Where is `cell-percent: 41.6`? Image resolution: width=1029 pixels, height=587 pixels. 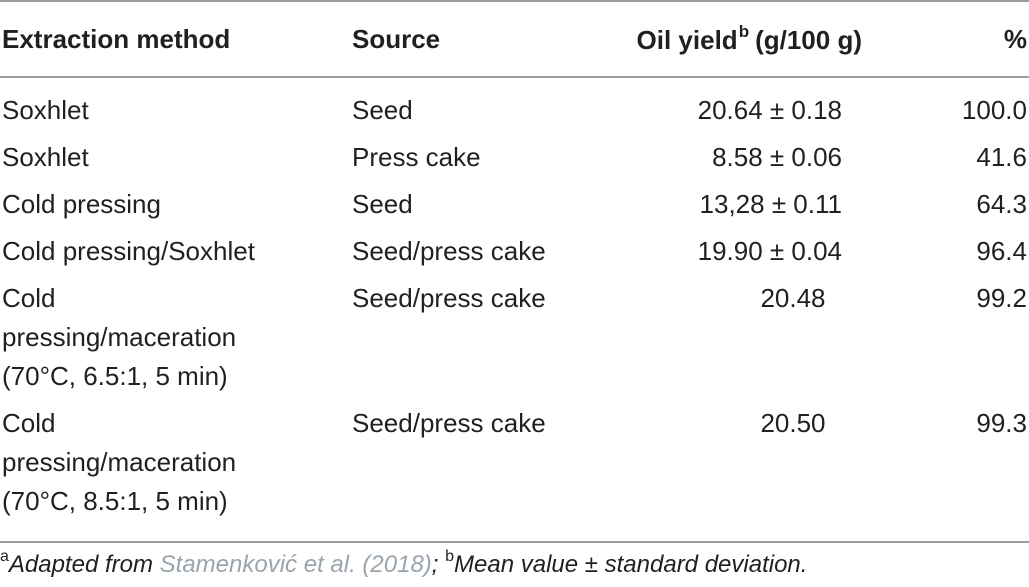 cell-percent: 41.6 is located at coordinates (1001, 157).